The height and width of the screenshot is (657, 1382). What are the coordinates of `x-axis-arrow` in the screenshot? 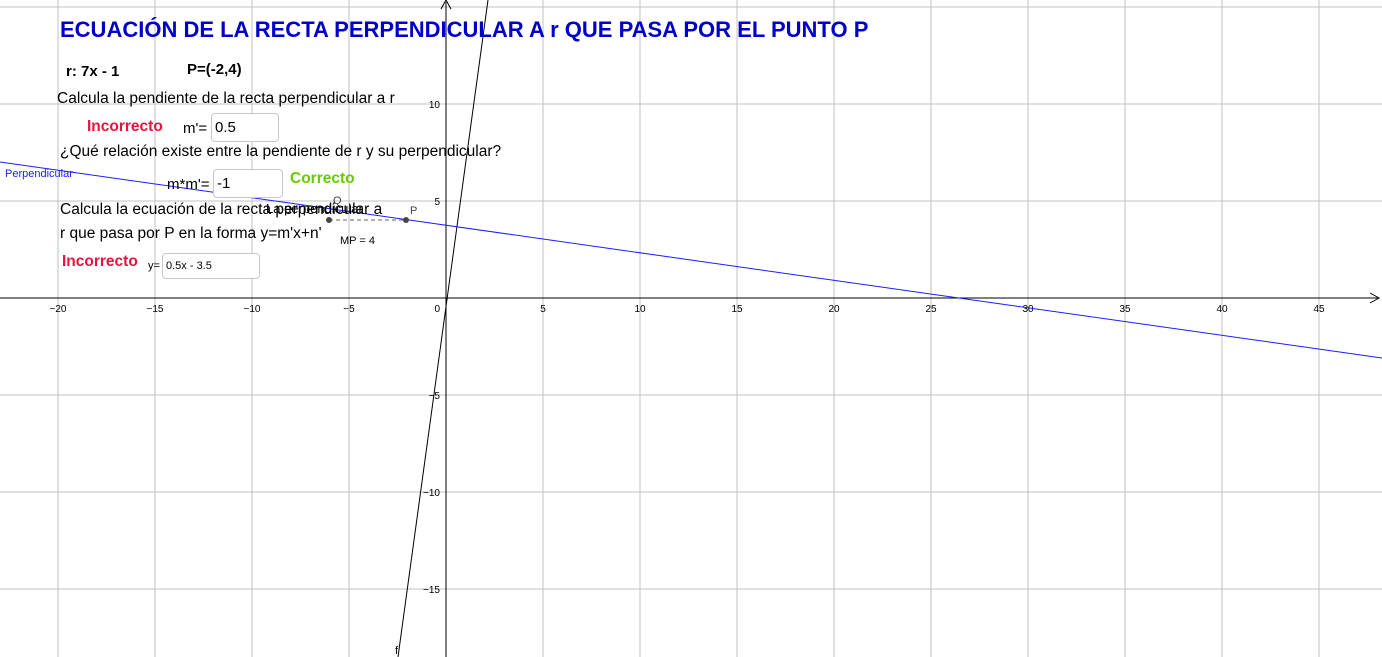 It's located at (1375, 298).